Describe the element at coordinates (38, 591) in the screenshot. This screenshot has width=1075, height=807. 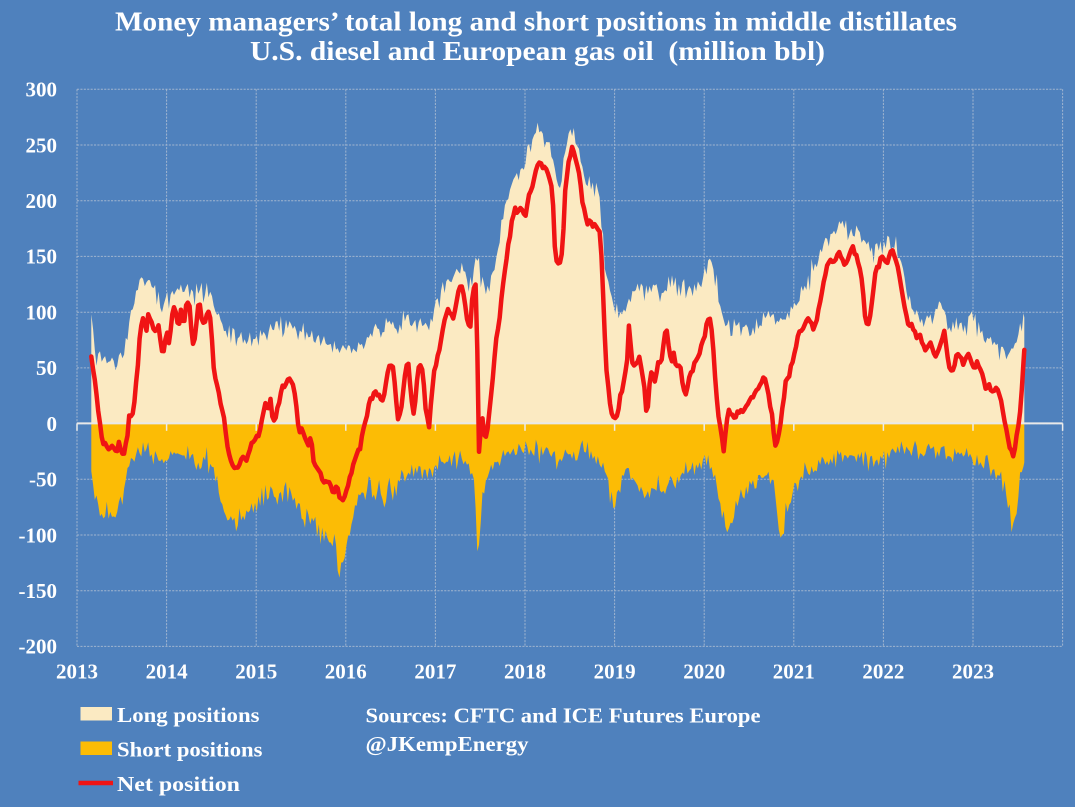
I see `svg-text: -150` at that location.